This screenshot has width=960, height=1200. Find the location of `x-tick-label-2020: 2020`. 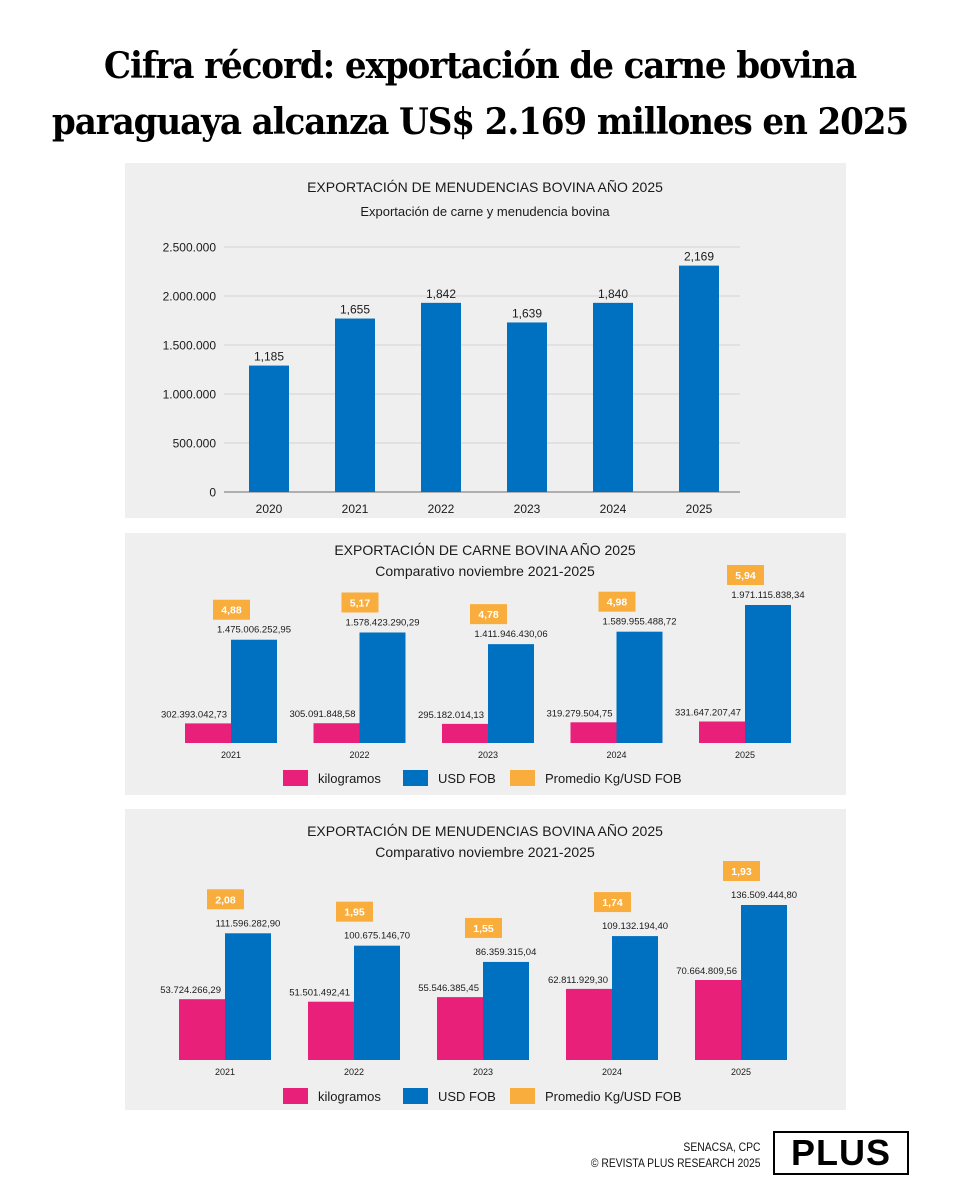

x-tick-label-2020: 2020 is located at coordinates (269, 509).